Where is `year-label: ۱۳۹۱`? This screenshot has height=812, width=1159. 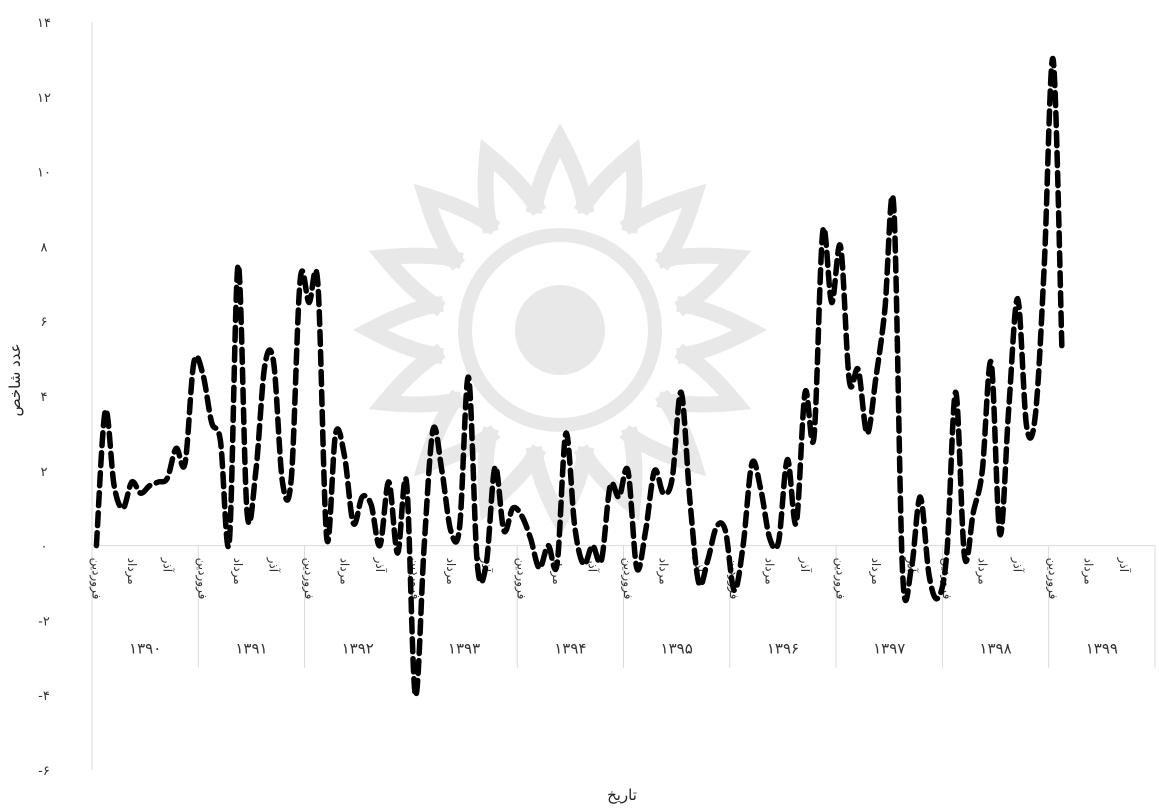
year-label: ۱۳۹۱ is located at coordinates (251, 649).